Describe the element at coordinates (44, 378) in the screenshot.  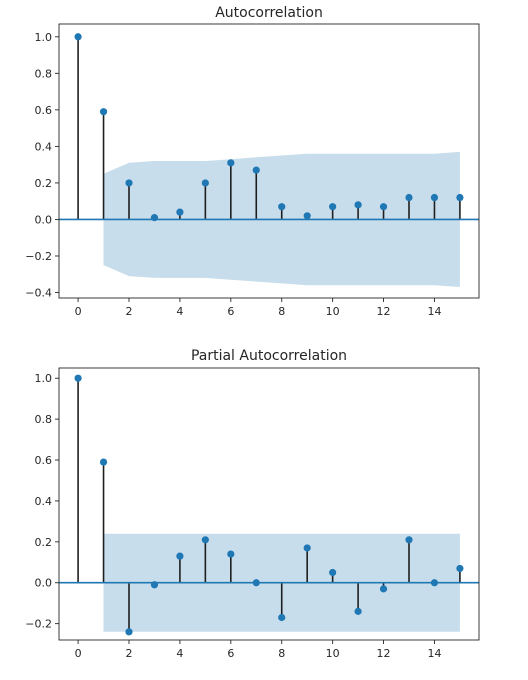
I see `pacf-ytick-label: 1.0` at that location.